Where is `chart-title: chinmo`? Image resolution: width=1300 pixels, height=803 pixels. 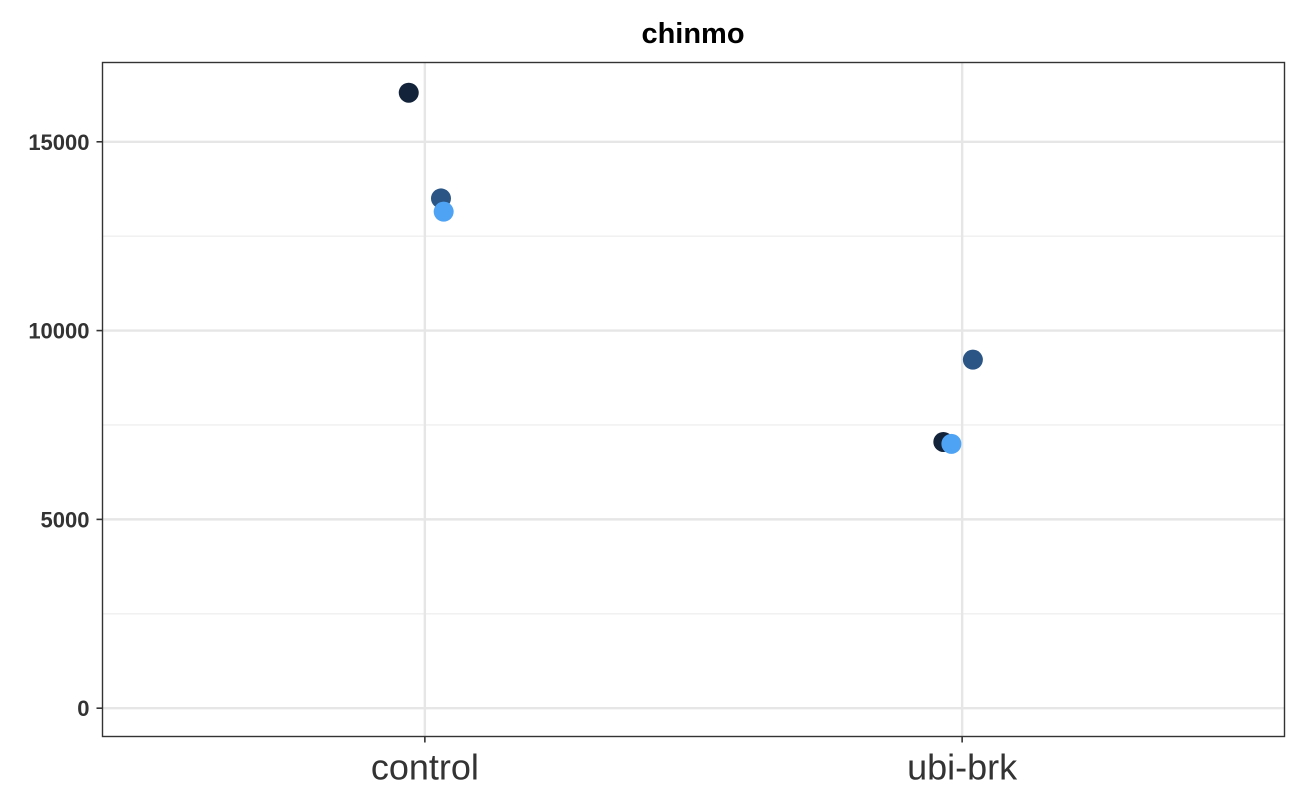
chart-title: chinmo is located at coordinates (692, 34).